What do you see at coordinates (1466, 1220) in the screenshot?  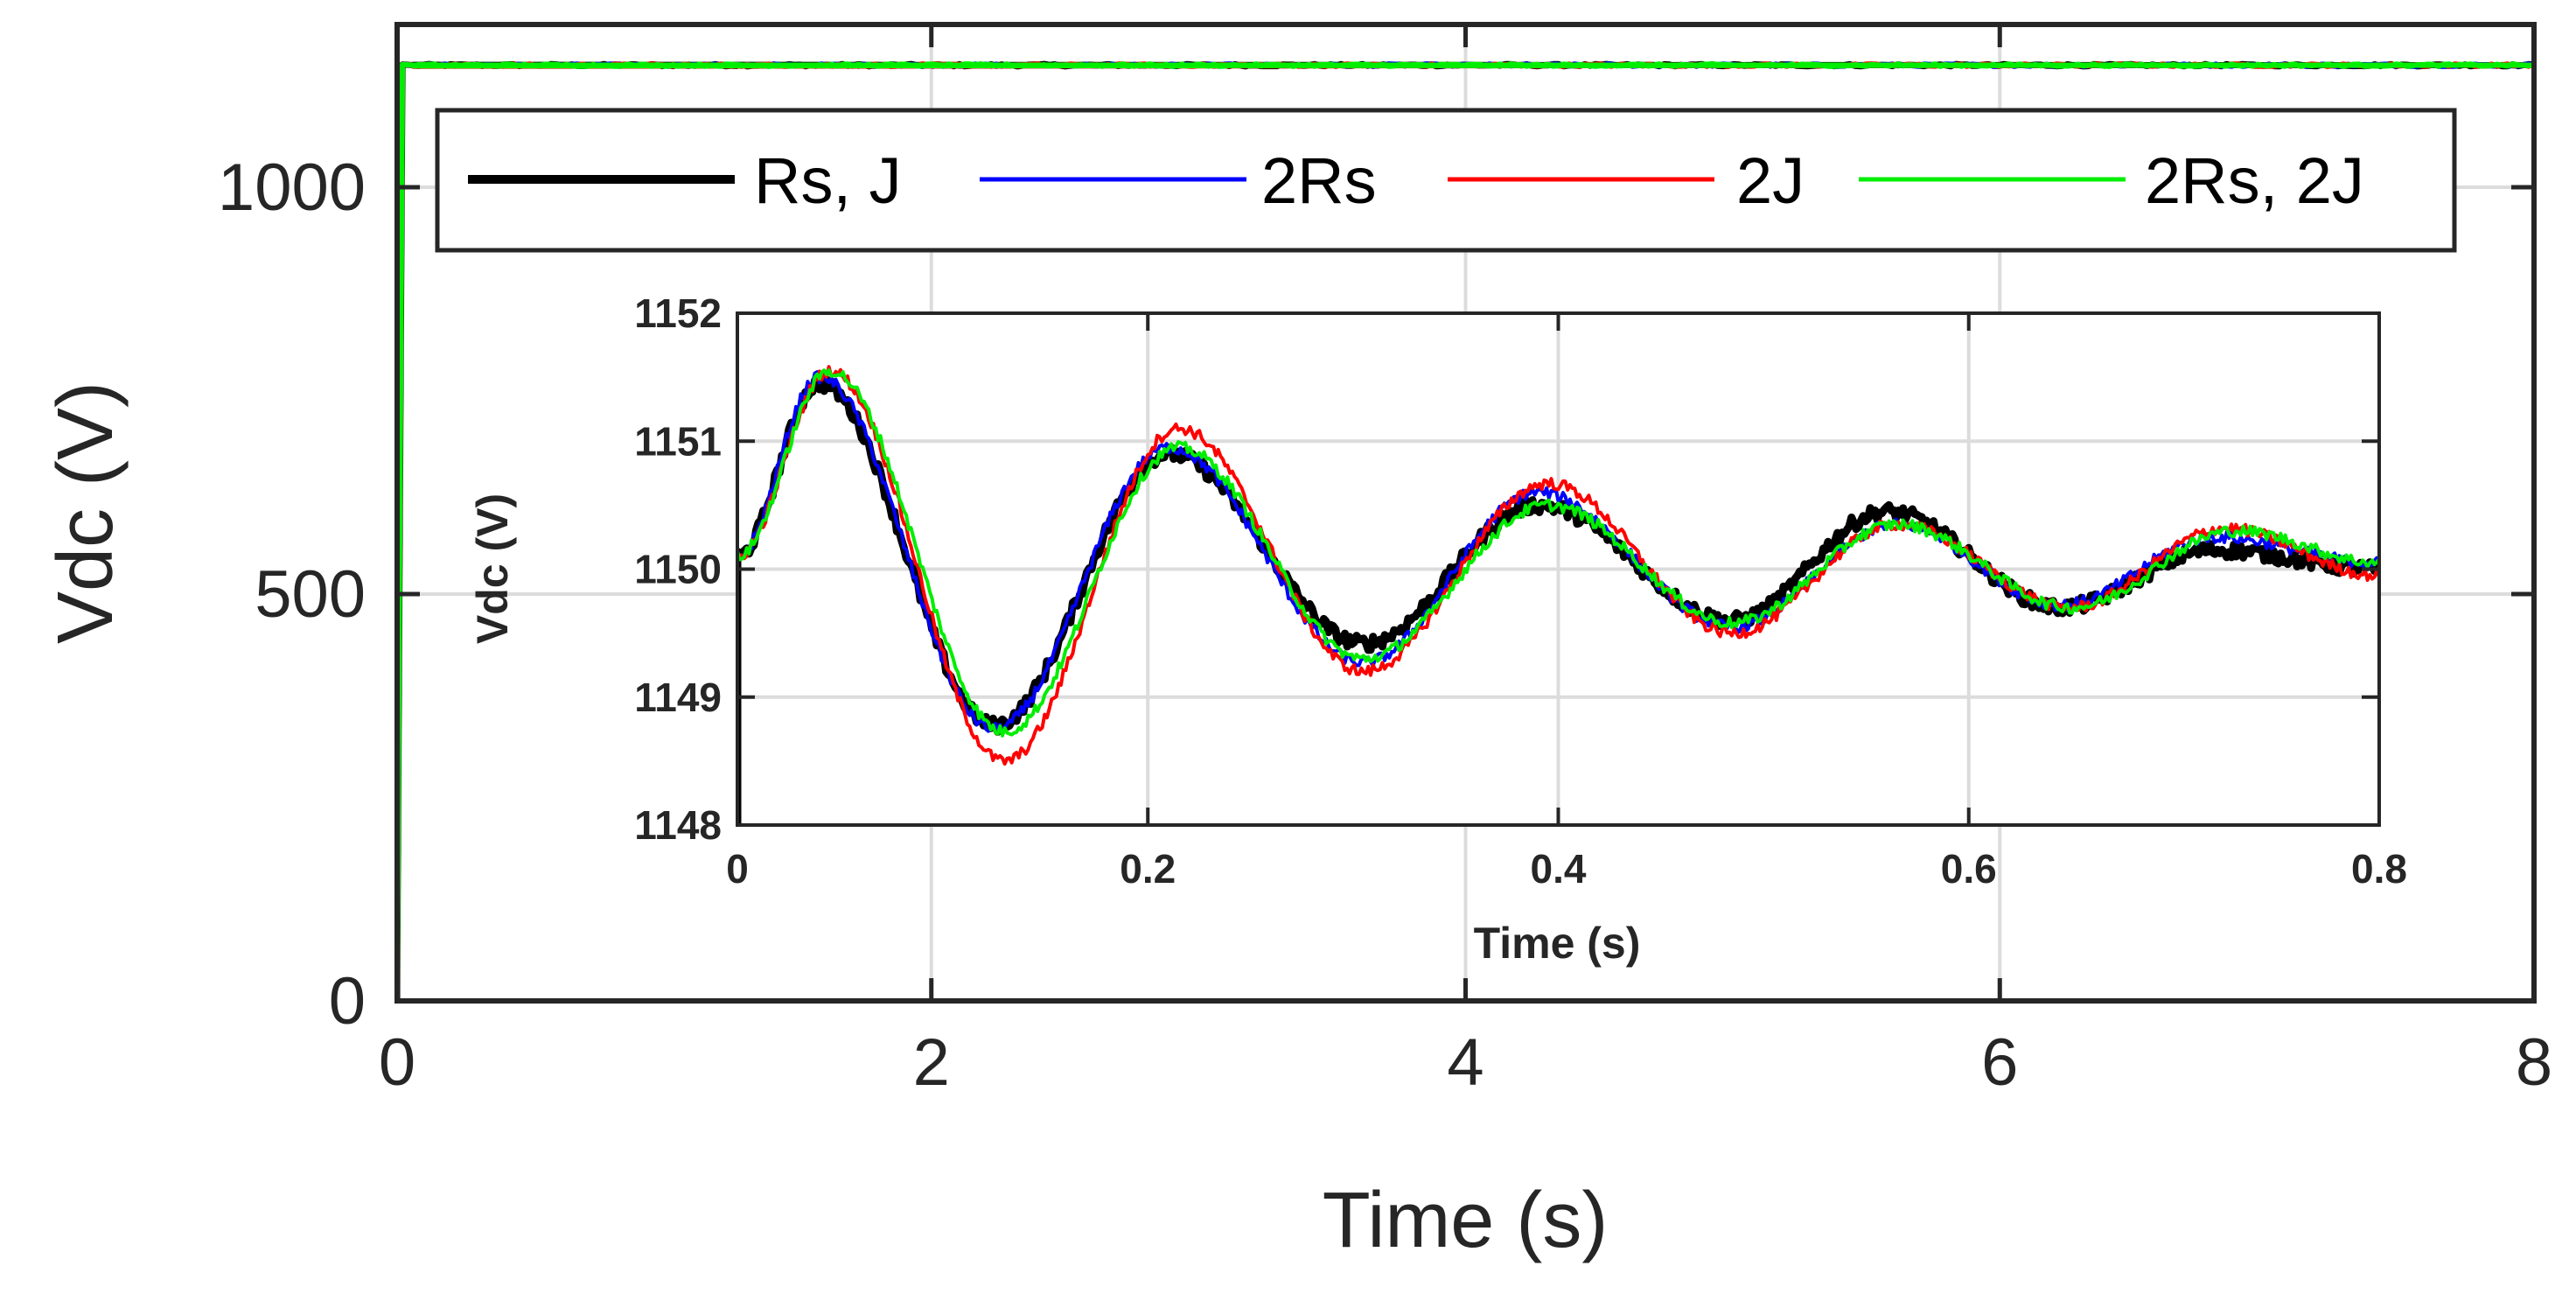 I see `main-x-axis-label: Time (s)` at bounding box center [1466, 1220].